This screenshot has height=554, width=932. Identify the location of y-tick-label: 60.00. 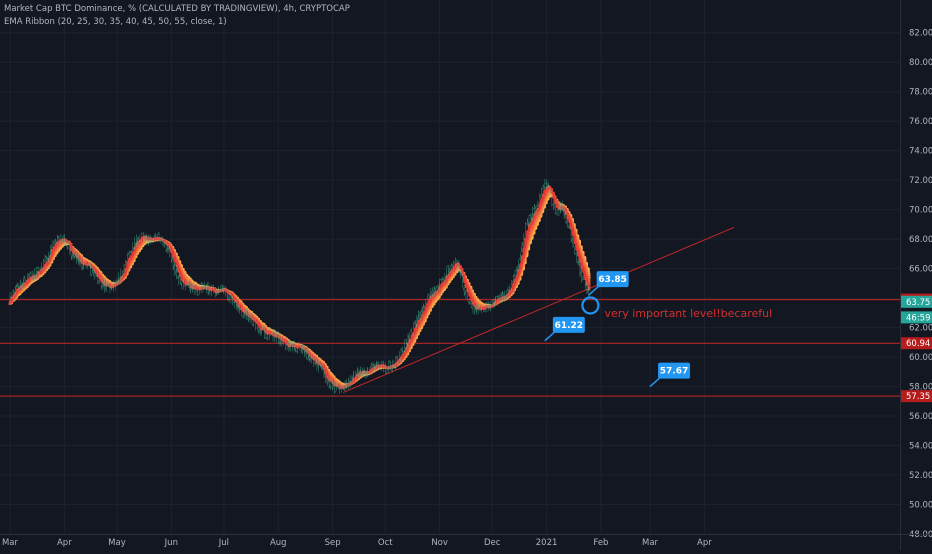
(920, 358).